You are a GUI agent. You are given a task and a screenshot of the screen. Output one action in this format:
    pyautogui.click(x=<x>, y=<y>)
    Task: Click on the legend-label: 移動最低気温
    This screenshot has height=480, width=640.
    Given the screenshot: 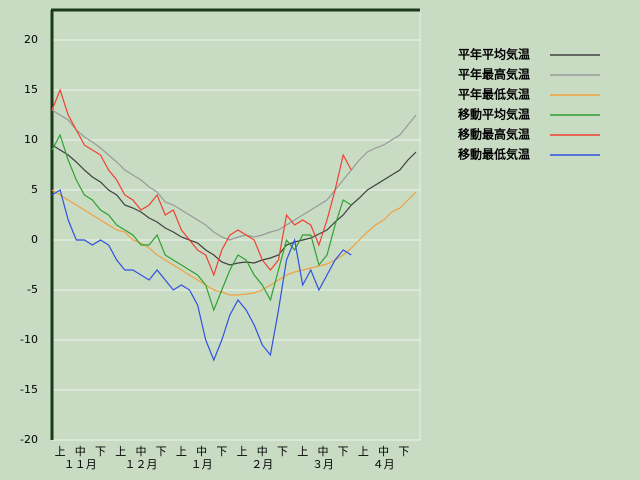 What is the action you would take?
    pyautogui.click(x=494, y=154)
    